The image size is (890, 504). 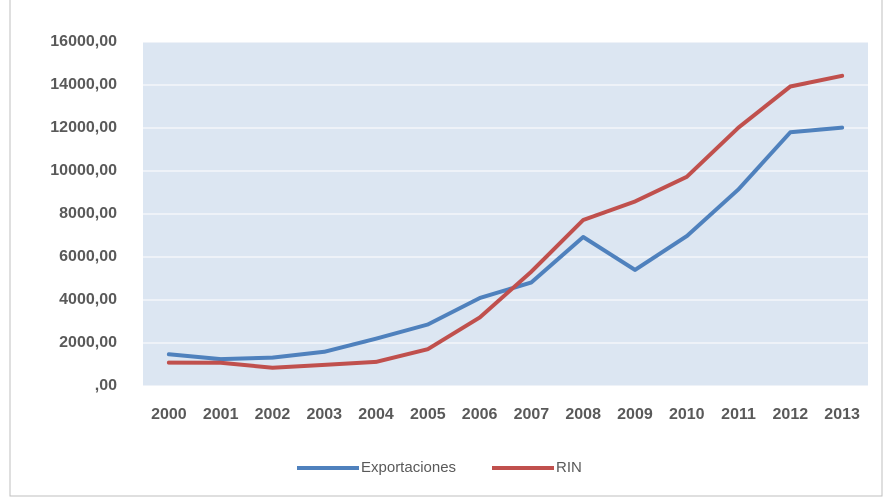 What do you see at coordinates (169, 414) in the screenshot?
I see `x-tick-label: 2000` at bounding box center [169, 414].